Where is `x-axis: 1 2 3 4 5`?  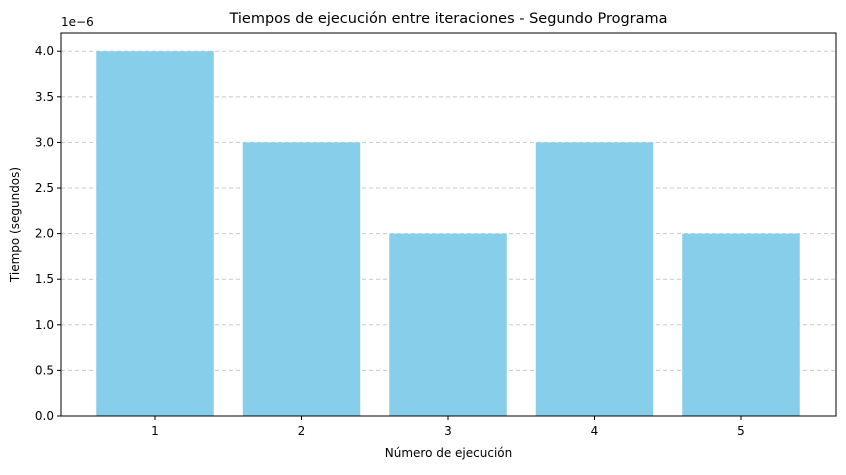
x-axis: 1 2 3 4 5 is located at coordinates (448, 427).